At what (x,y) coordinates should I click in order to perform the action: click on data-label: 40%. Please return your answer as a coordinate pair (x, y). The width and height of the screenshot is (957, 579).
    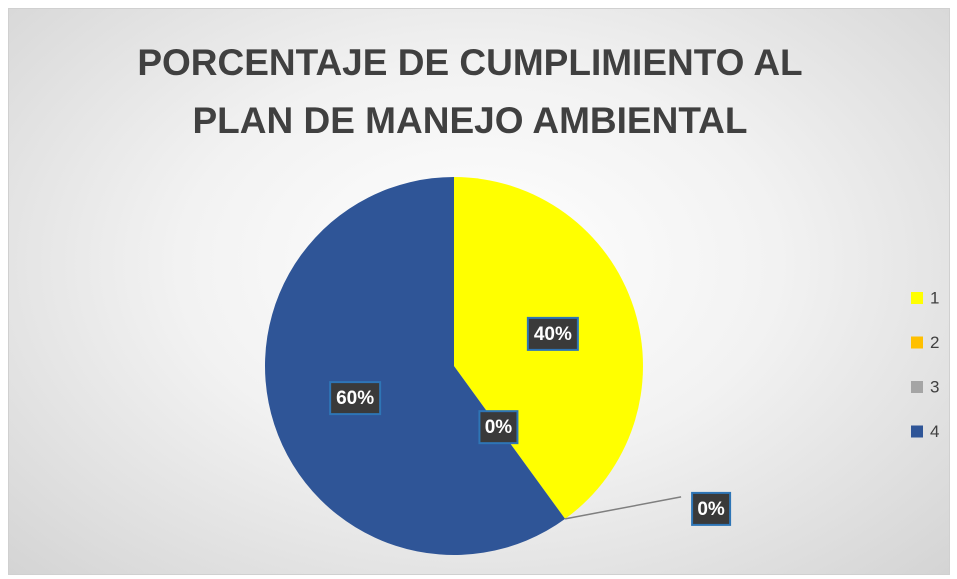
    Looking at the image, I should click on (553, 334).